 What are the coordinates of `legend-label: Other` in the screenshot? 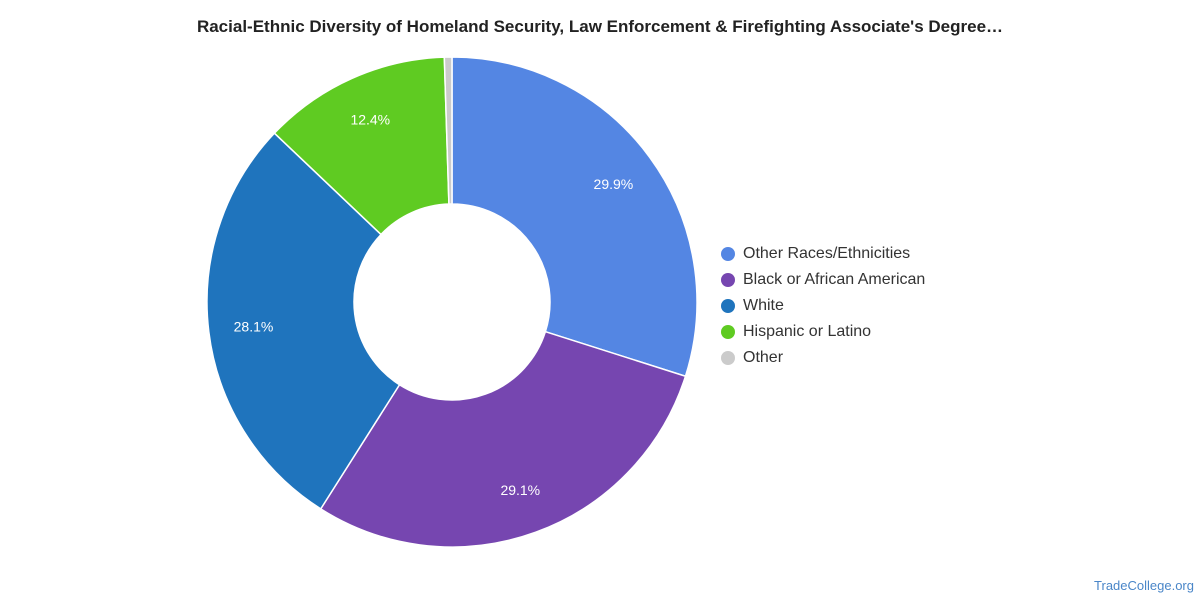 It's located at (763, 357).